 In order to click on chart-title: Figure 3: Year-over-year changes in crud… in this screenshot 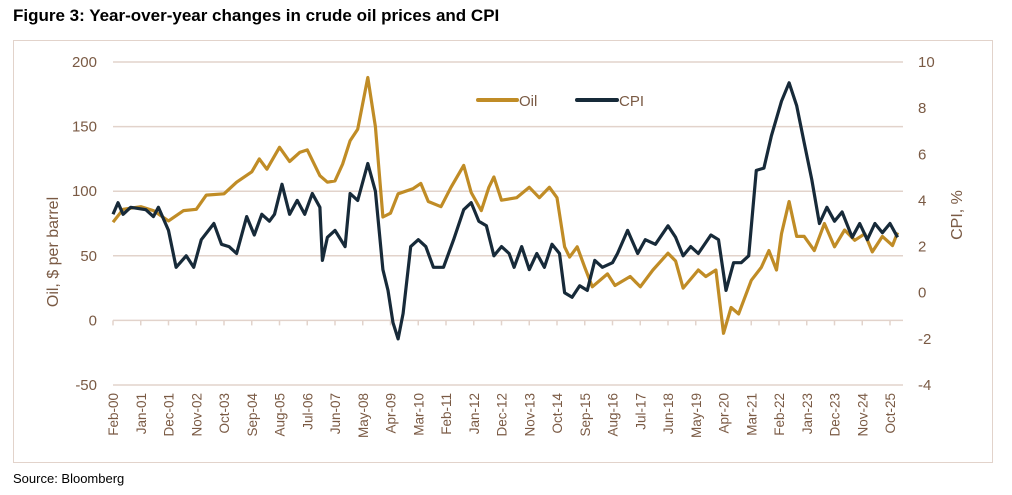, I will do `click(256, 15)`.